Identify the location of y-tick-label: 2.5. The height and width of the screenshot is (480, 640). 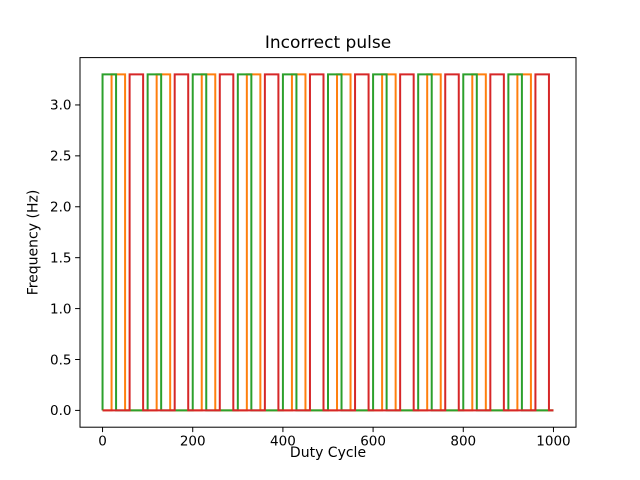
(60, 157).